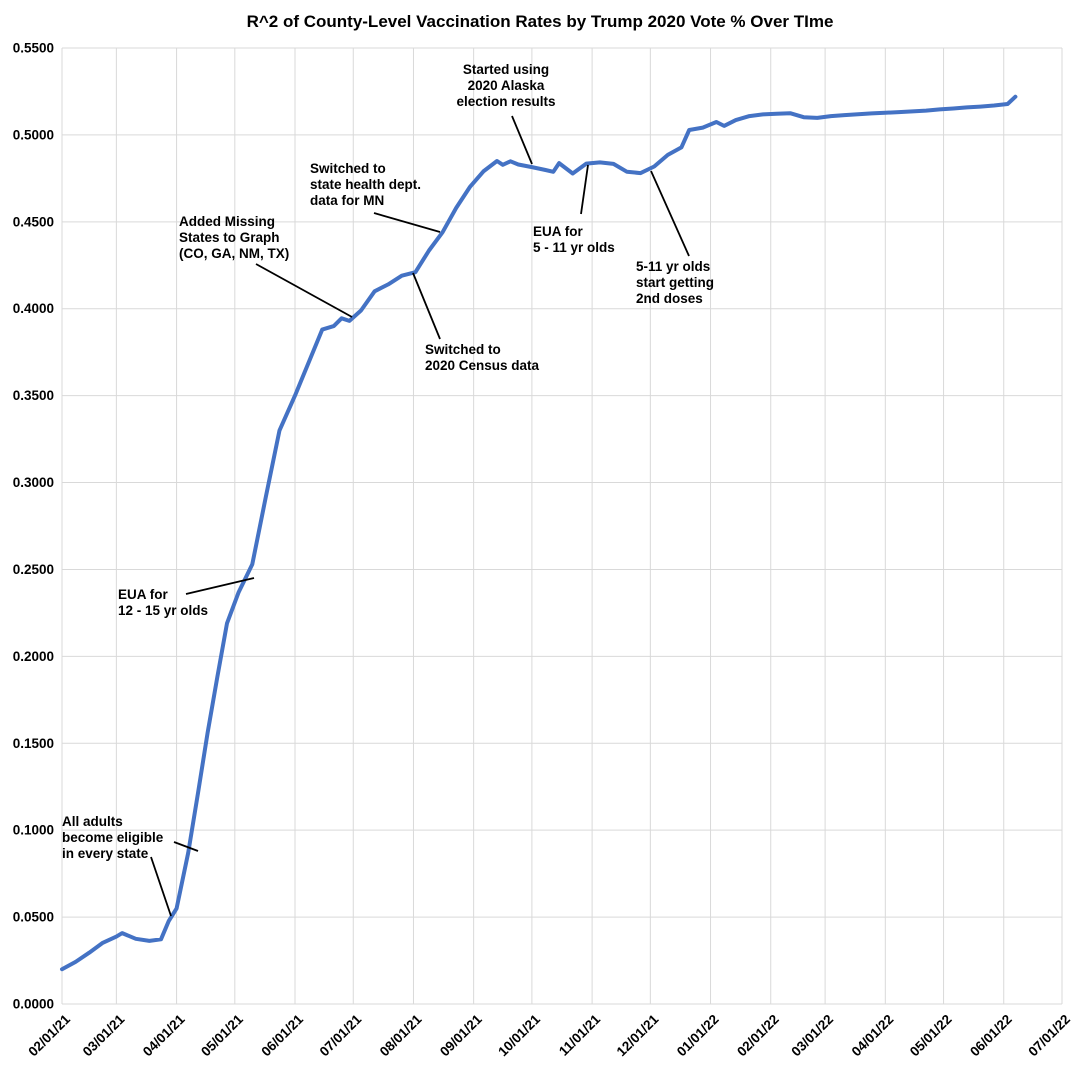  What do you see at coordinates (519, 1035) in the screenshot?
I see `x-tick-label: 10/01/21` at bounding box center [519, 1035].